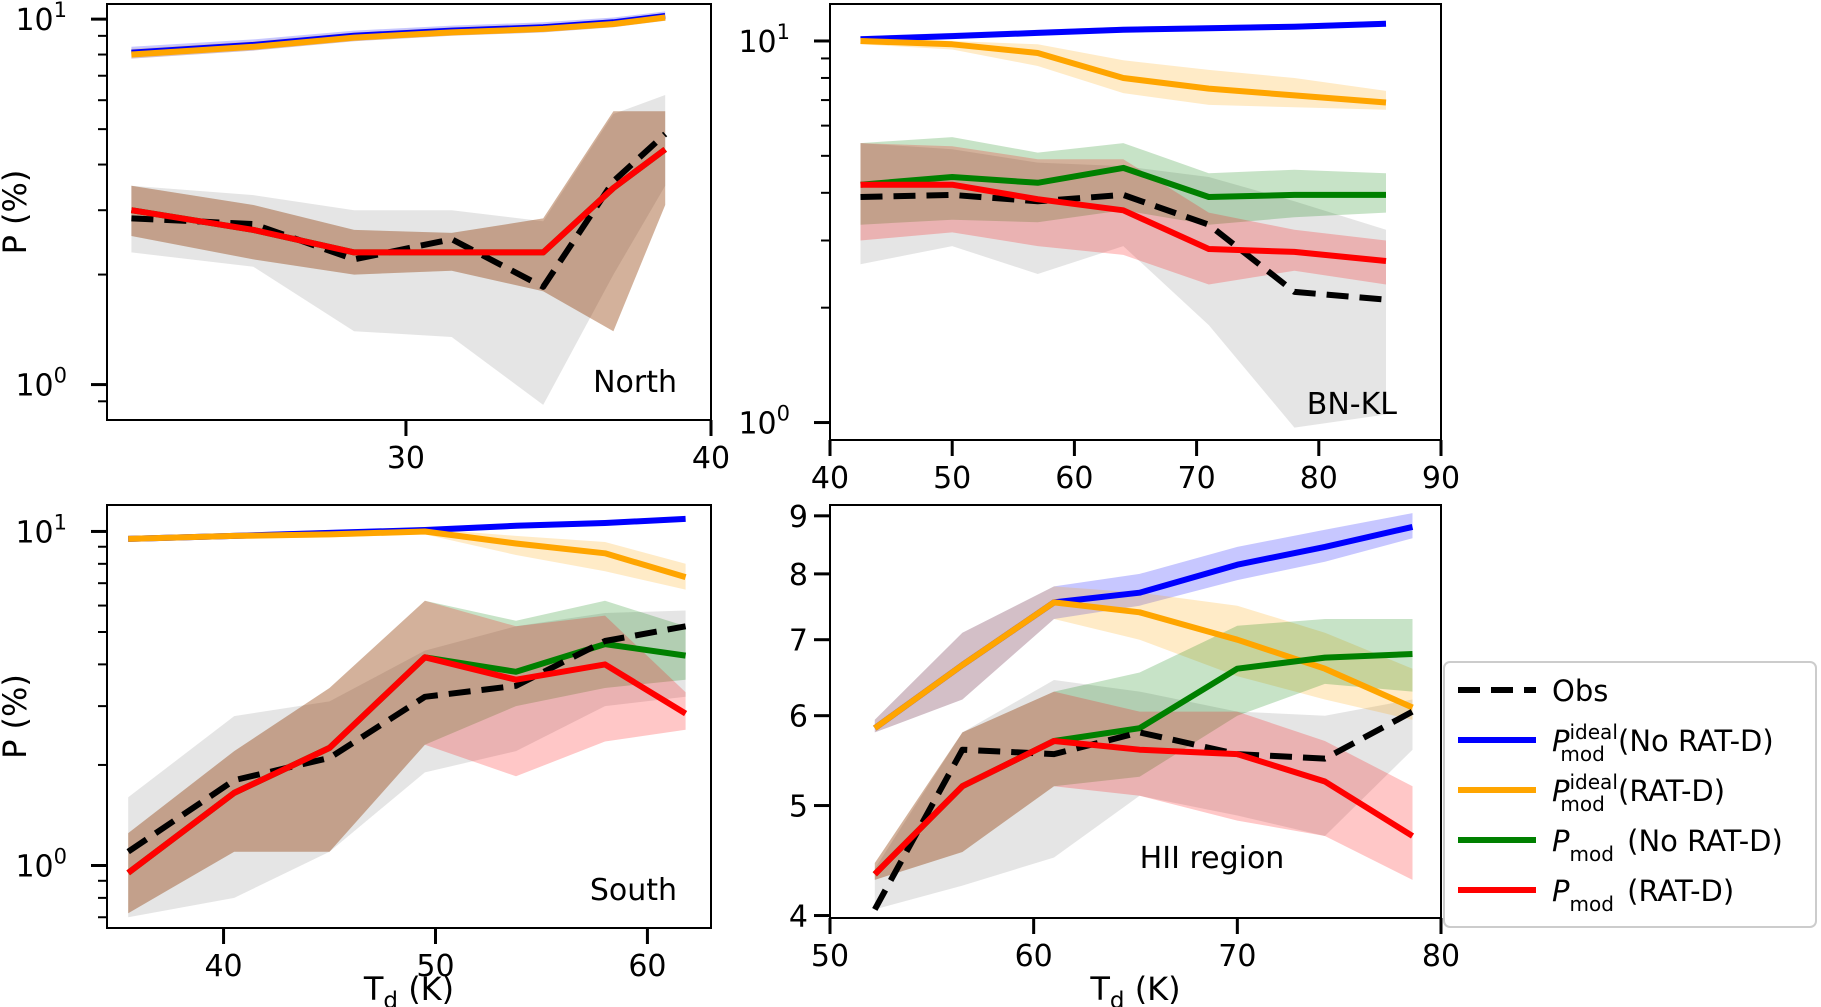 This screenshot has height=1007, width=1821. What do you see at coordinates (798, 917) in the screenshot?
I see `y-tick-label: 4` at bounding box center [798, 917].